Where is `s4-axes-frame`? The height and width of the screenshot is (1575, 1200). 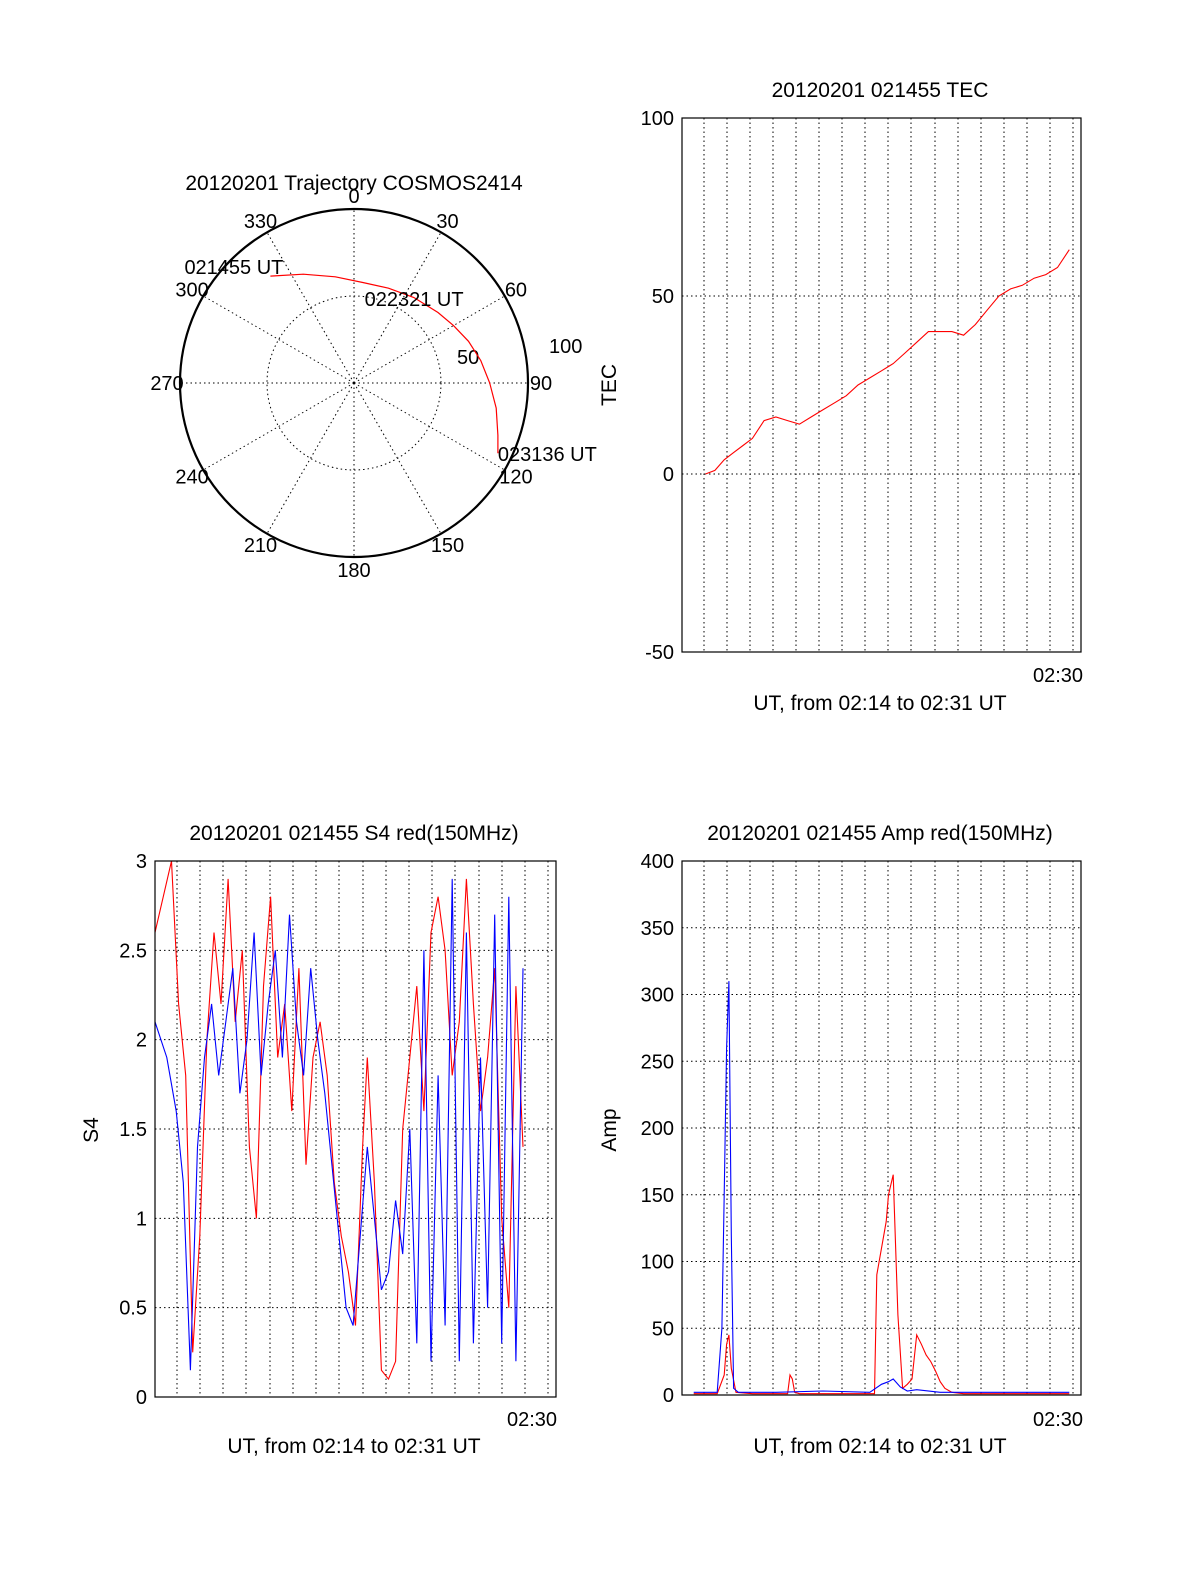
s4-axes-frame is located at coordinates (355, 1129).